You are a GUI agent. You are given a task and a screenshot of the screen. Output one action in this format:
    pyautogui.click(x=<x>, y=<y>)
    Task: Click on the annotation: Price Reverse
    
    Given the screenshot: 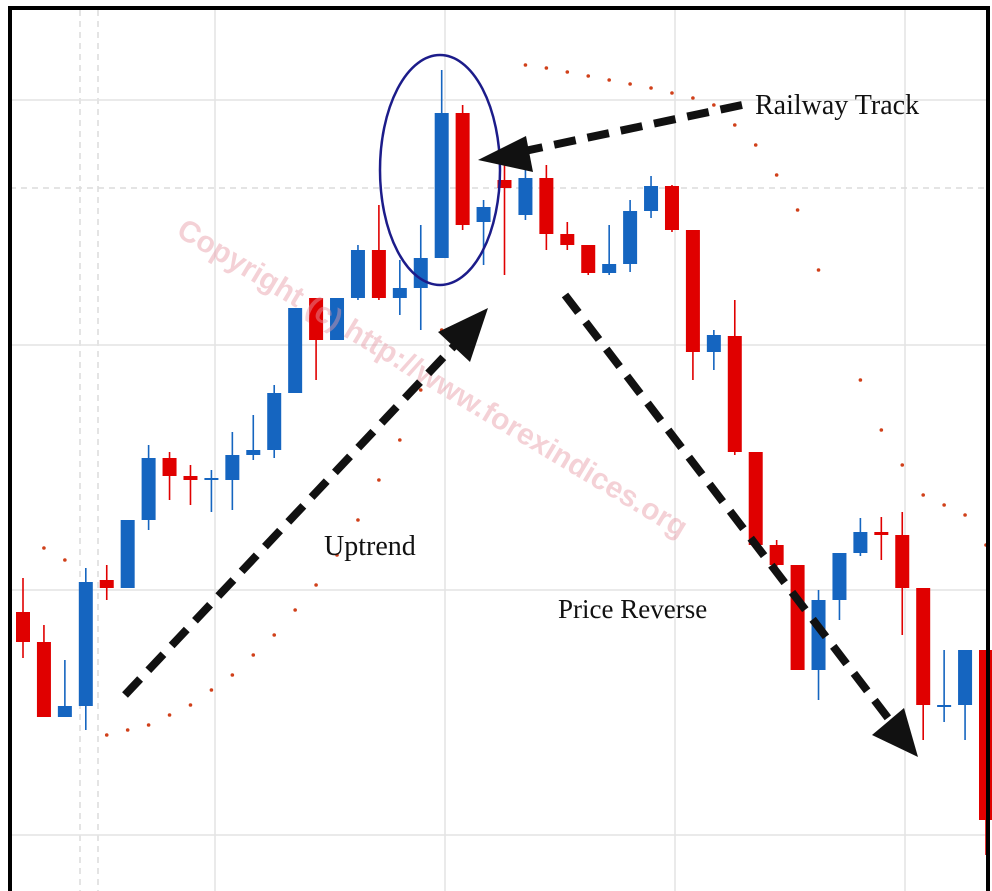 What is the action you would take?
    pyautogui.click(x=632, y=609)
    